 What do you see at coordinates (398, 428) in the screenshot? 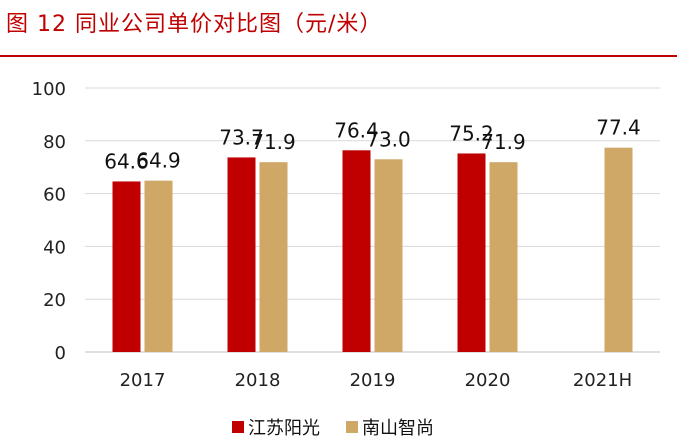
I see `legend-label: 南山智尚` at bounding box center [398, 428].